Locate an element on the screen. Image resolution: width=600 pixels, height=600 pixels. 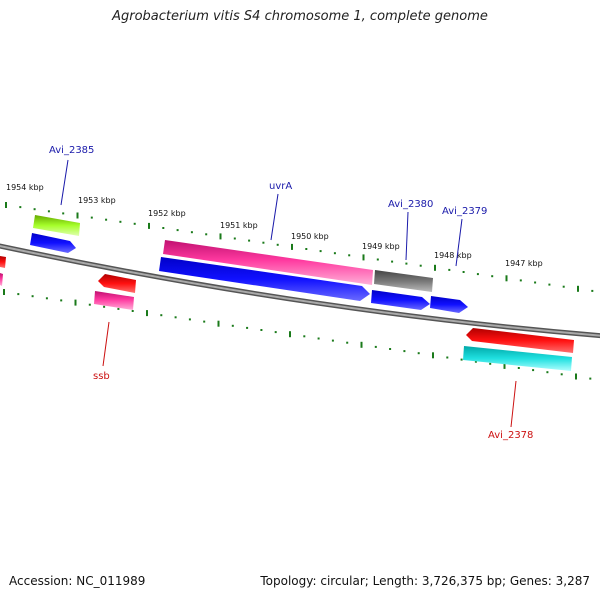
kbp-label: 1948 kbp is located at coordinates (453, 255).